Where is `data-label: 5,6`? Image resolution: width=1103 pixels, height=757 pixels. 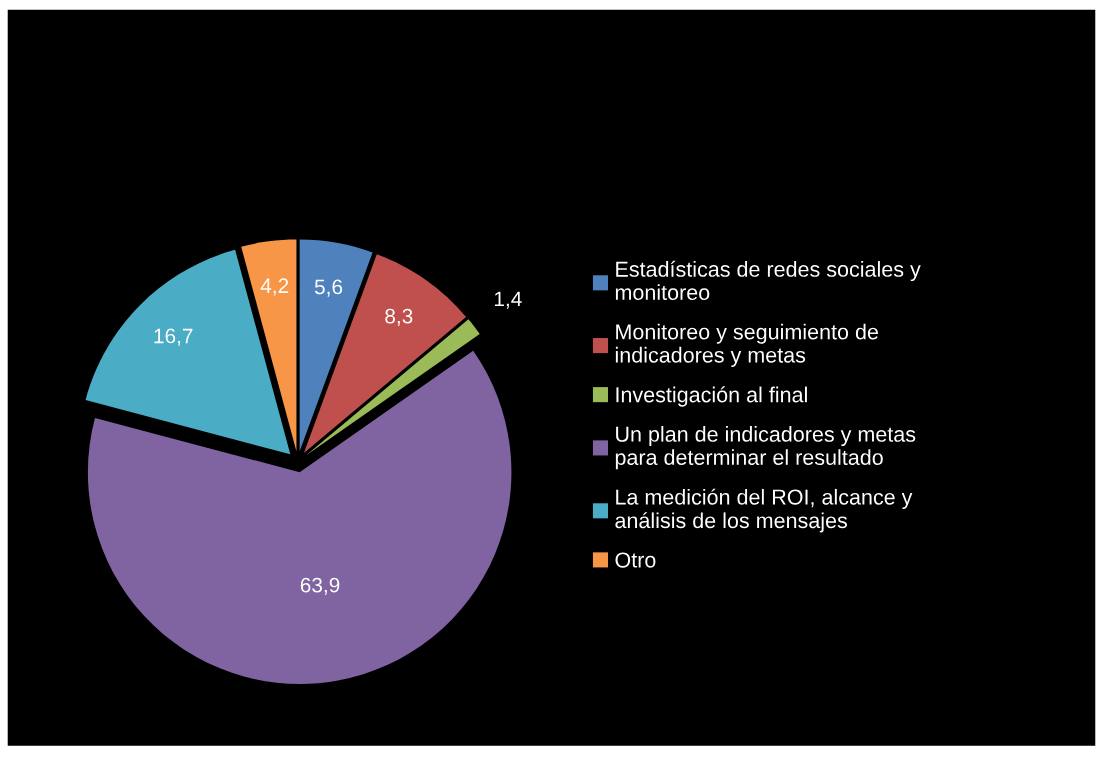
data-label: 5,6 is located at coordinates (328, 288).